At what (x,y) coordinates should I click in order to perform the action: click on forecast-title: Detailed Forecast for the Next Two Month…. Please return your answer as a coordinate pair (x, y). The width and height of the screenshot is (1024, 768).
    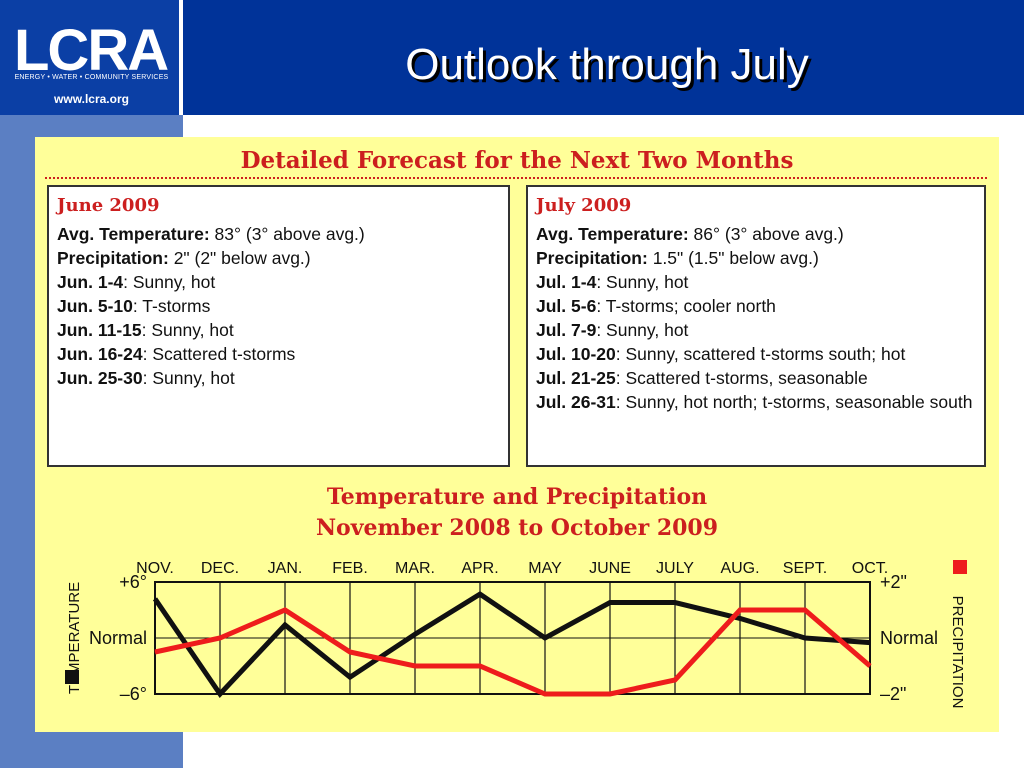
    Looking at the image, I should click on (517, 160).